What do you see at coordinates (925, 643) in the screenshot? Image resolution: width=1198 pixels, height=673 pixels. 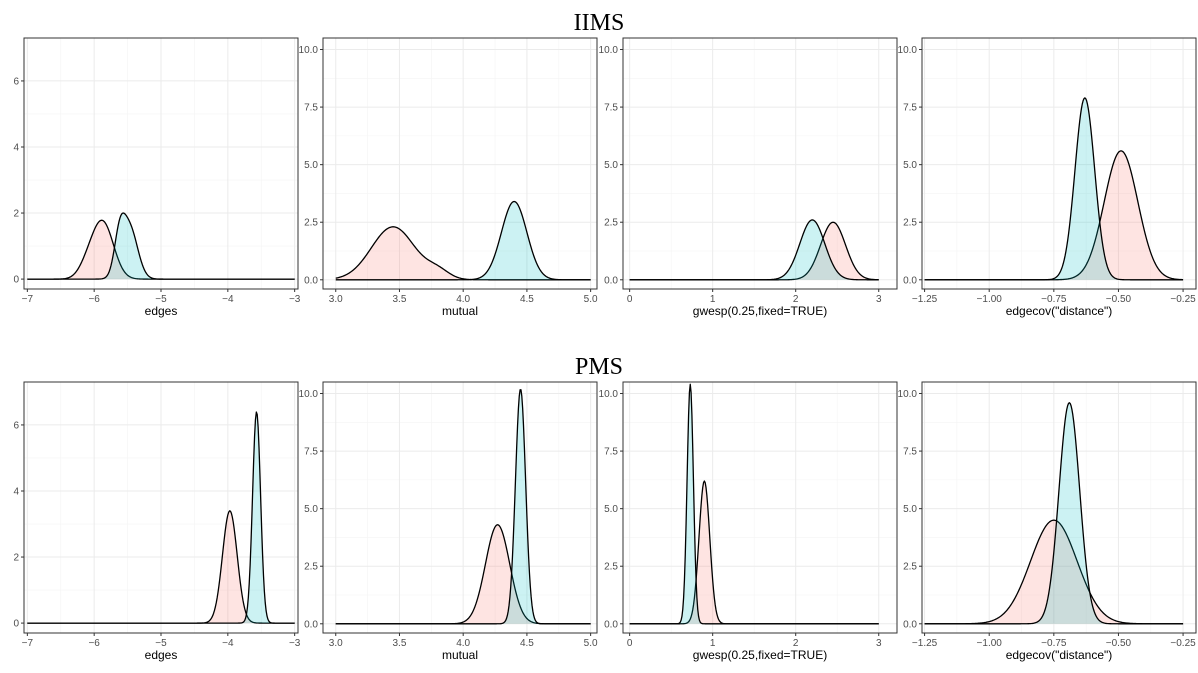 I see `x-tick-label: −1.25` at bounding box center [925, 643].